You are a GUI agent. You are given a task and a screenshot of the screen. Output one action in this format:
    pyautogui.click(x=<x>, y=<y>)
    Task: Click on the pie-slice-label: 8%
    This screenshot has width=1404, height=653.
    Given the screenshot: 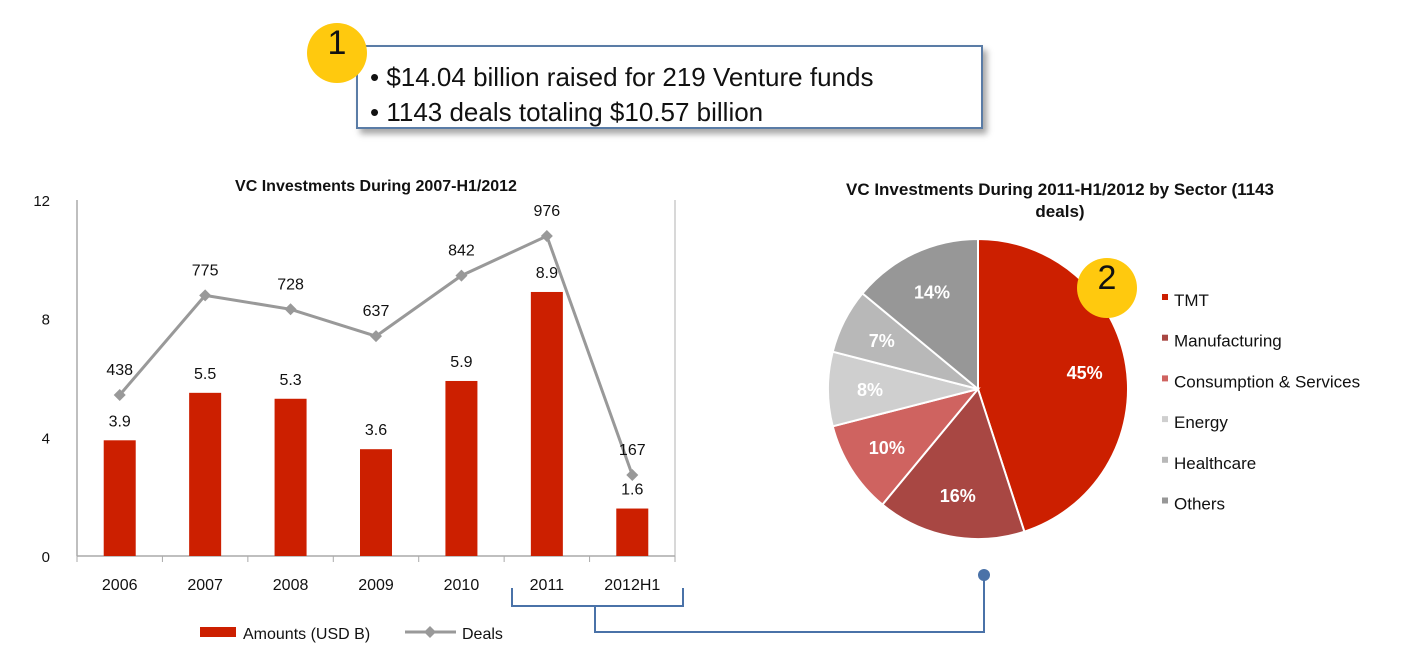 What is the action you would take?
    pyautogui.click(x=870, y=390)
    